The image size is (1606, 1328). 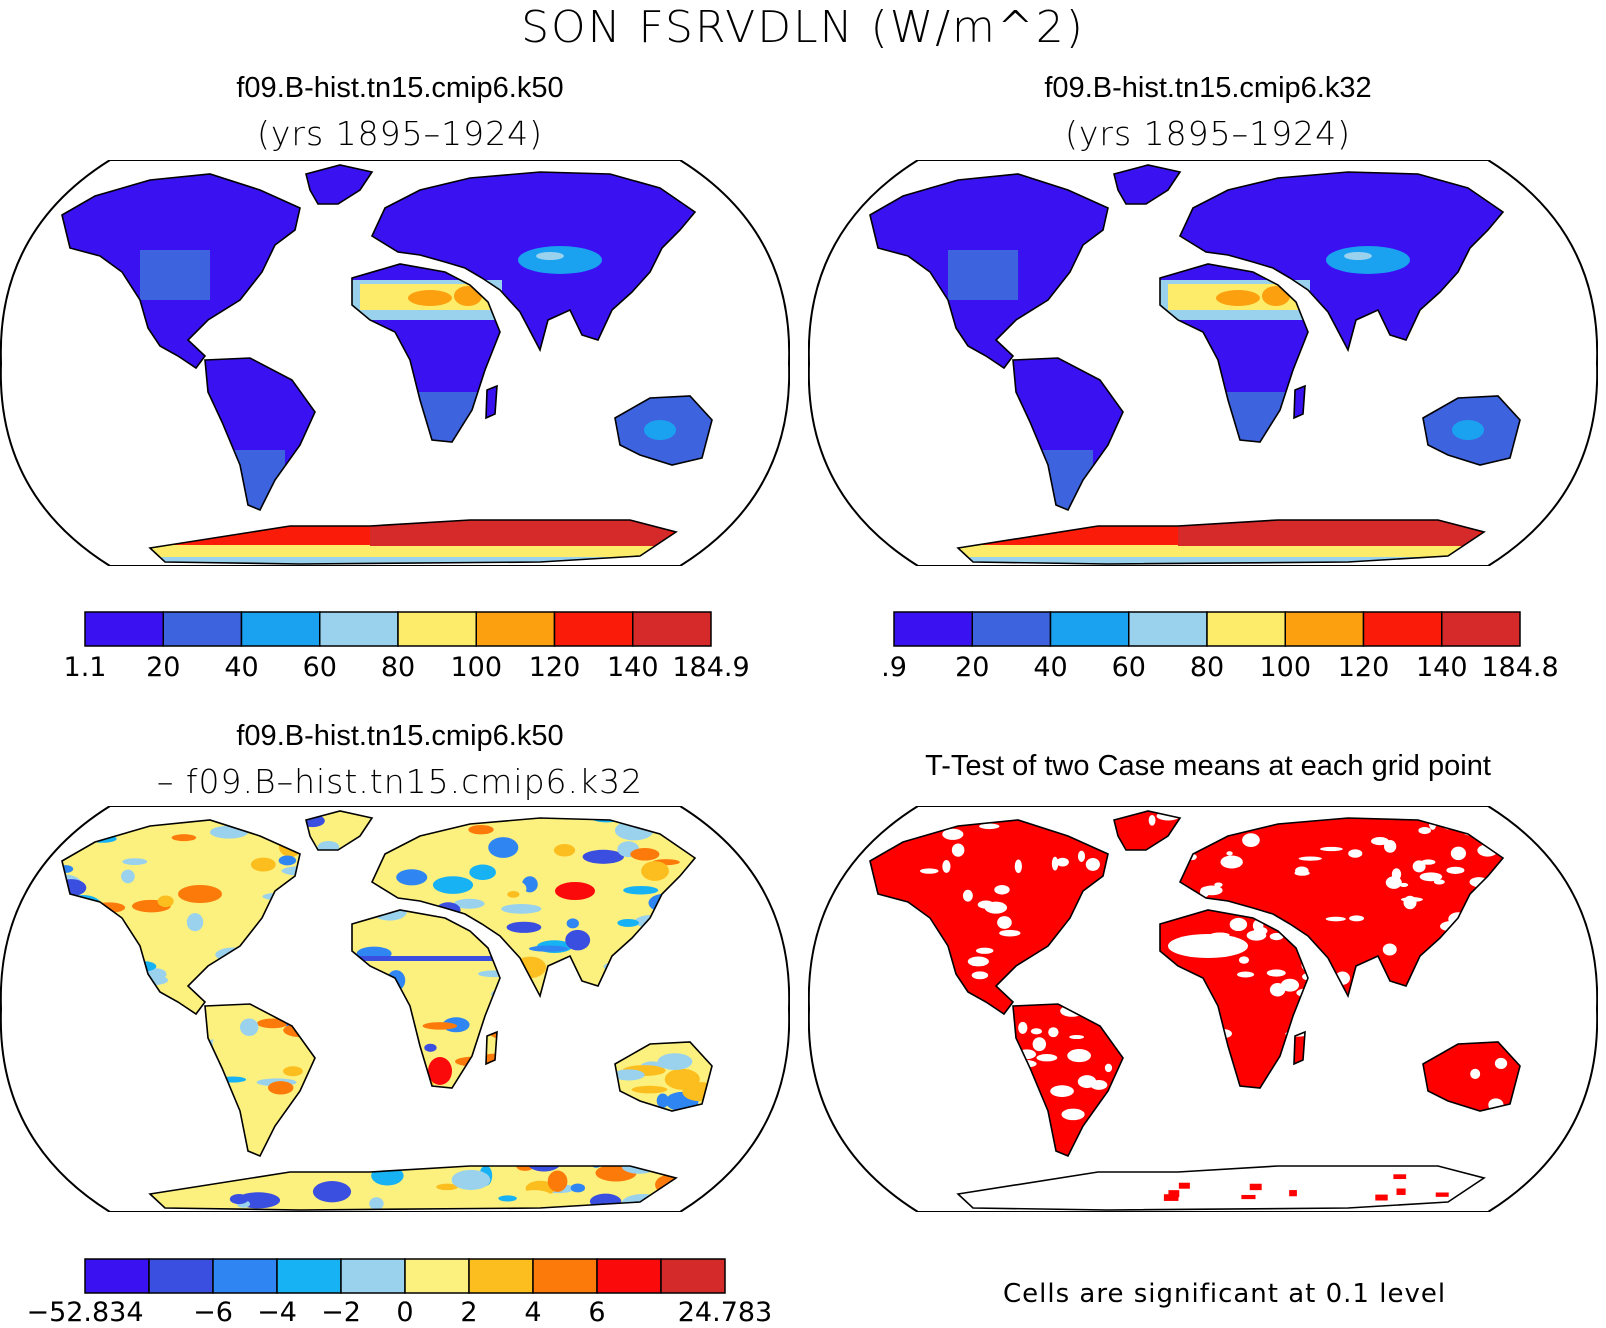 What do you see at coordinates (663, 430) in the screenshot?
I see `coast-australia` at bounding box center [663, 430].